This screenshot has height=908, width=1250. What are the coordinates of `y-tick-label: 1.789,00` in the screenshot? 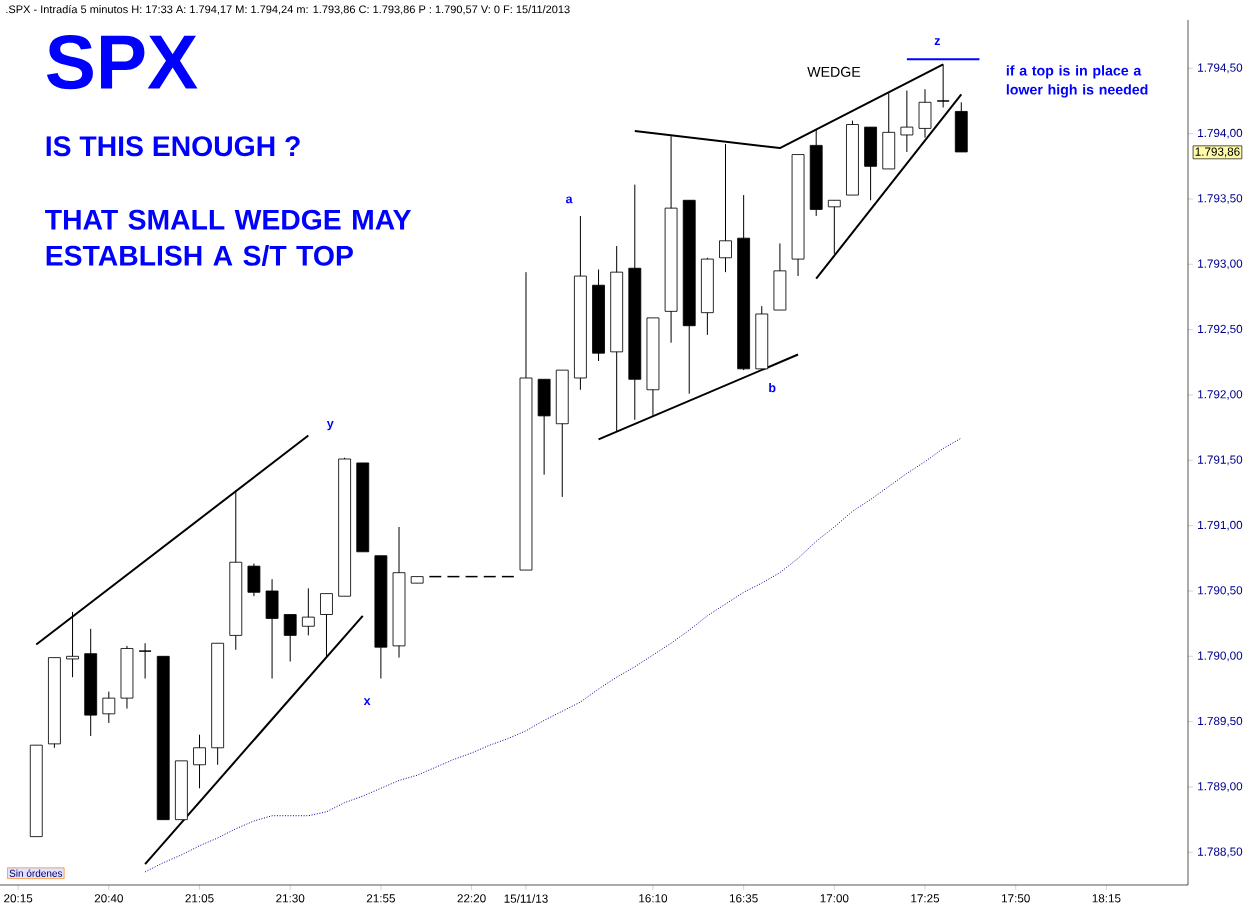 It's located at (1220, 787).